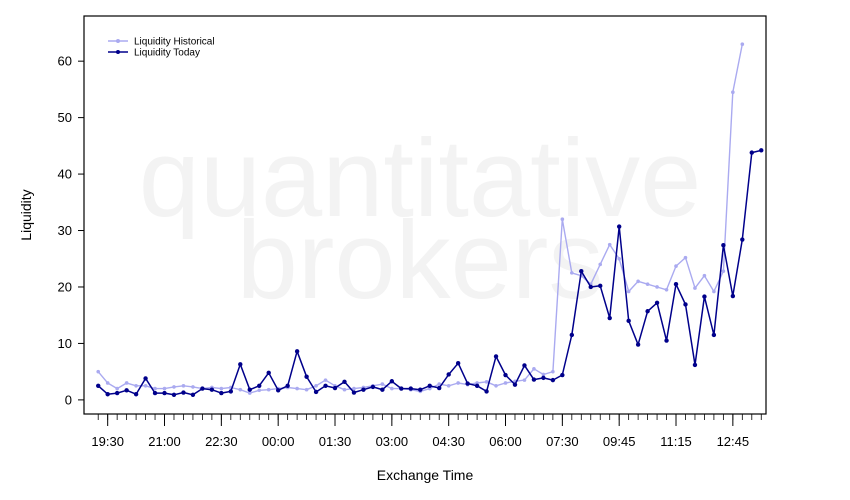 Image resolution: width=850 pixels, height=500 pixels. What do you see at coordinates (733, 441) in the screenshot?
I see `x-tick-label: 12:45` at bounding box center [733, 441].